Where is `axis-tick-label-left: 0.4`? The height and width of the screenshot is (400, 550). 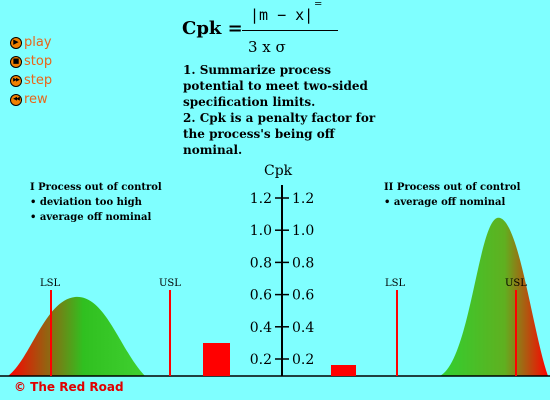 axis-tick-label-left: 0.4 is located at coordinates (261, 328).